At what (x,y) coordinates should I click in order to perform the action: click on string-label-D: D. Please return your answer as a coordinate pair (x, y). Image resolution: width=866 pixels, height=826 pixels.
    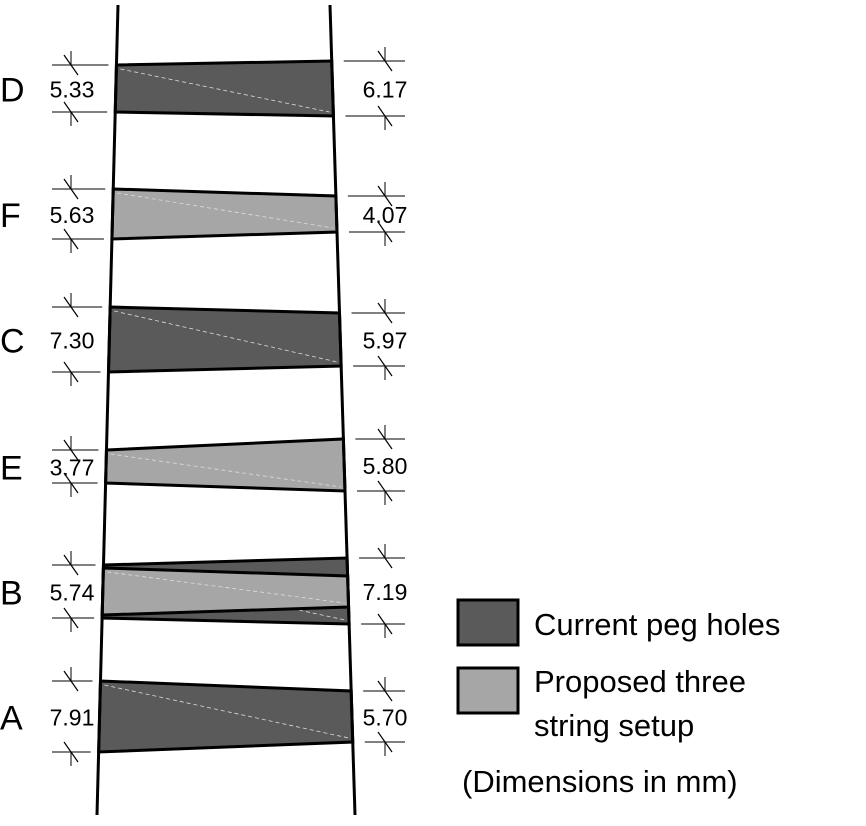
    Looking at the image, I should click on (12, 91).